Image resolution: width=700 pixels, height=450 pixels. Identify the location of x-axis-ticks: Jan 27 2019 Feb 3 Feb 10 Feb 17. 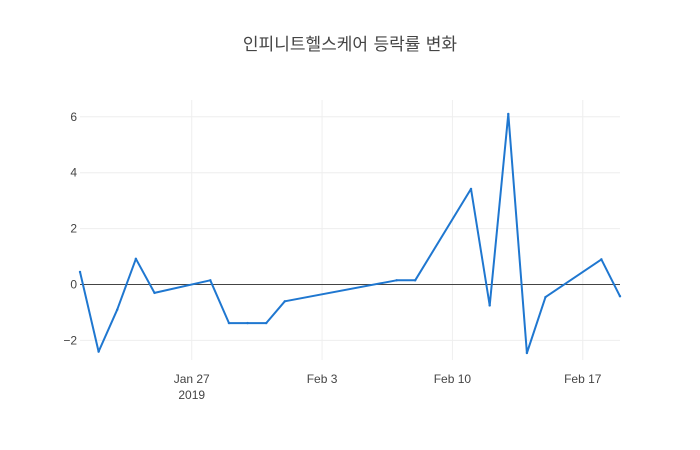
(388, 387).